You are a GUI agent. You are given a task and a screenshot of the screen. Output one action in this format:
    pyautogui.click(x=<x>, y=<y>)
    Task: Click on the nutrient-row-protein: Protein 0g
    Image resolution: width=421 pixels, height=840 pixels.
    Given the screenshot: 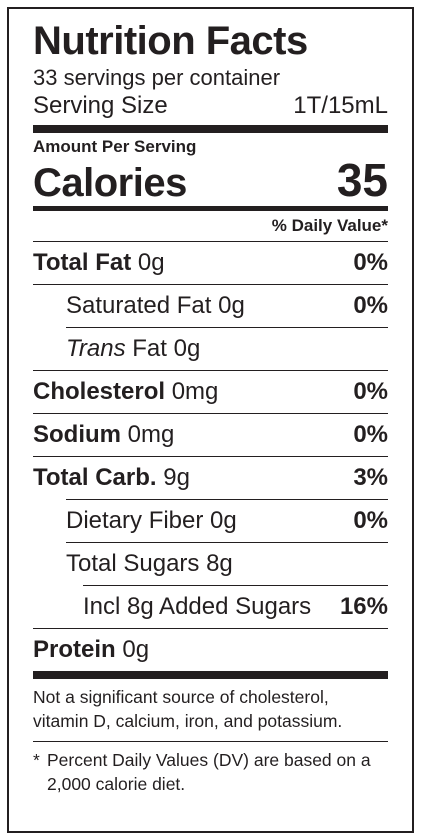 What is the action you would take?
    pyautogui.click(x=210, y=650)
    